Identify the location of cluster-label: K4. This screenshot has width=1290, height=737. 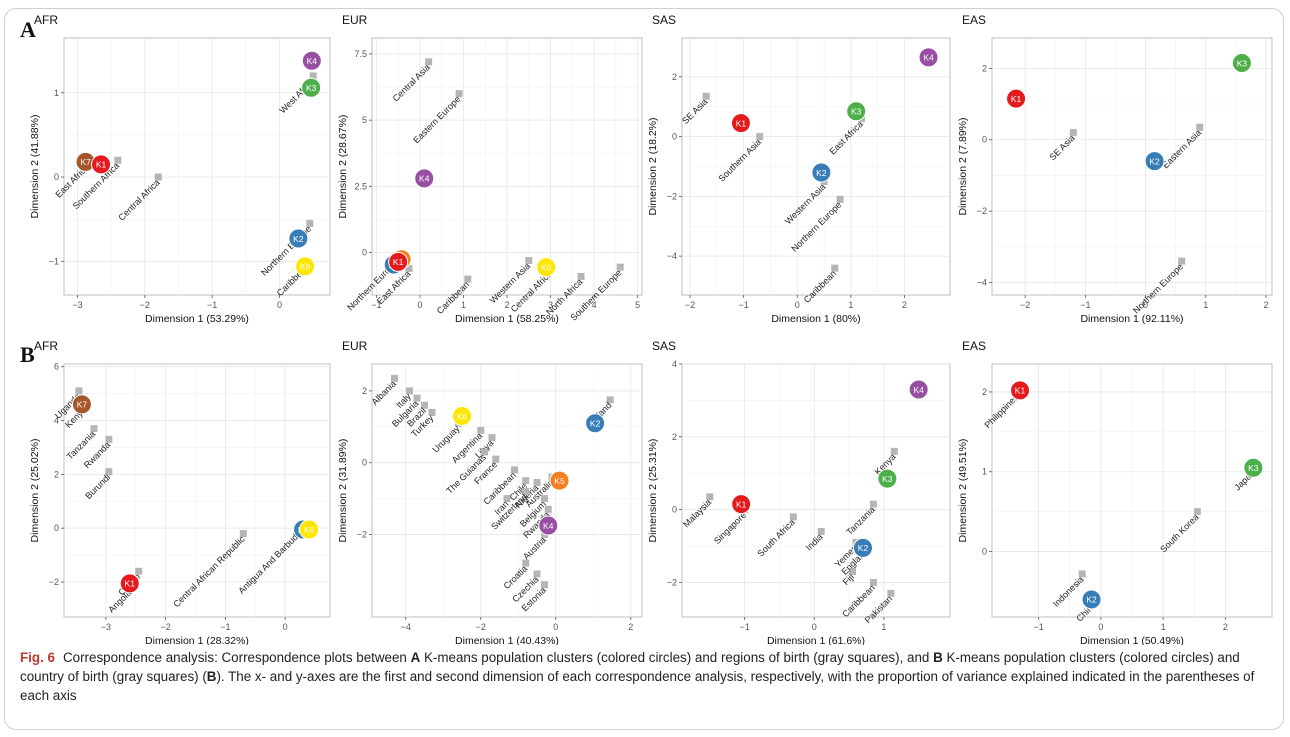
(548, 526).